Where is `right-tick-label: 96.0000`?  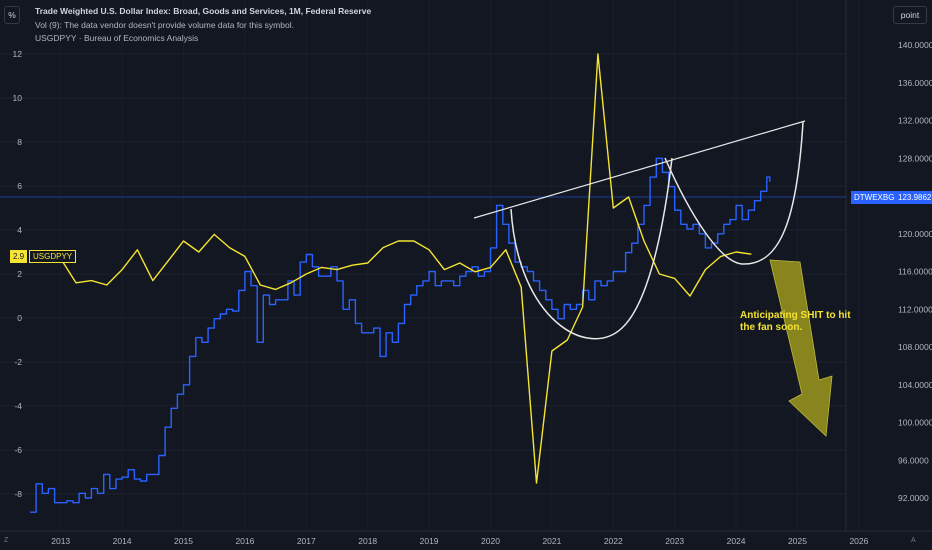 right-tick-label: 96.0000 is located at coordinates (913, 460).